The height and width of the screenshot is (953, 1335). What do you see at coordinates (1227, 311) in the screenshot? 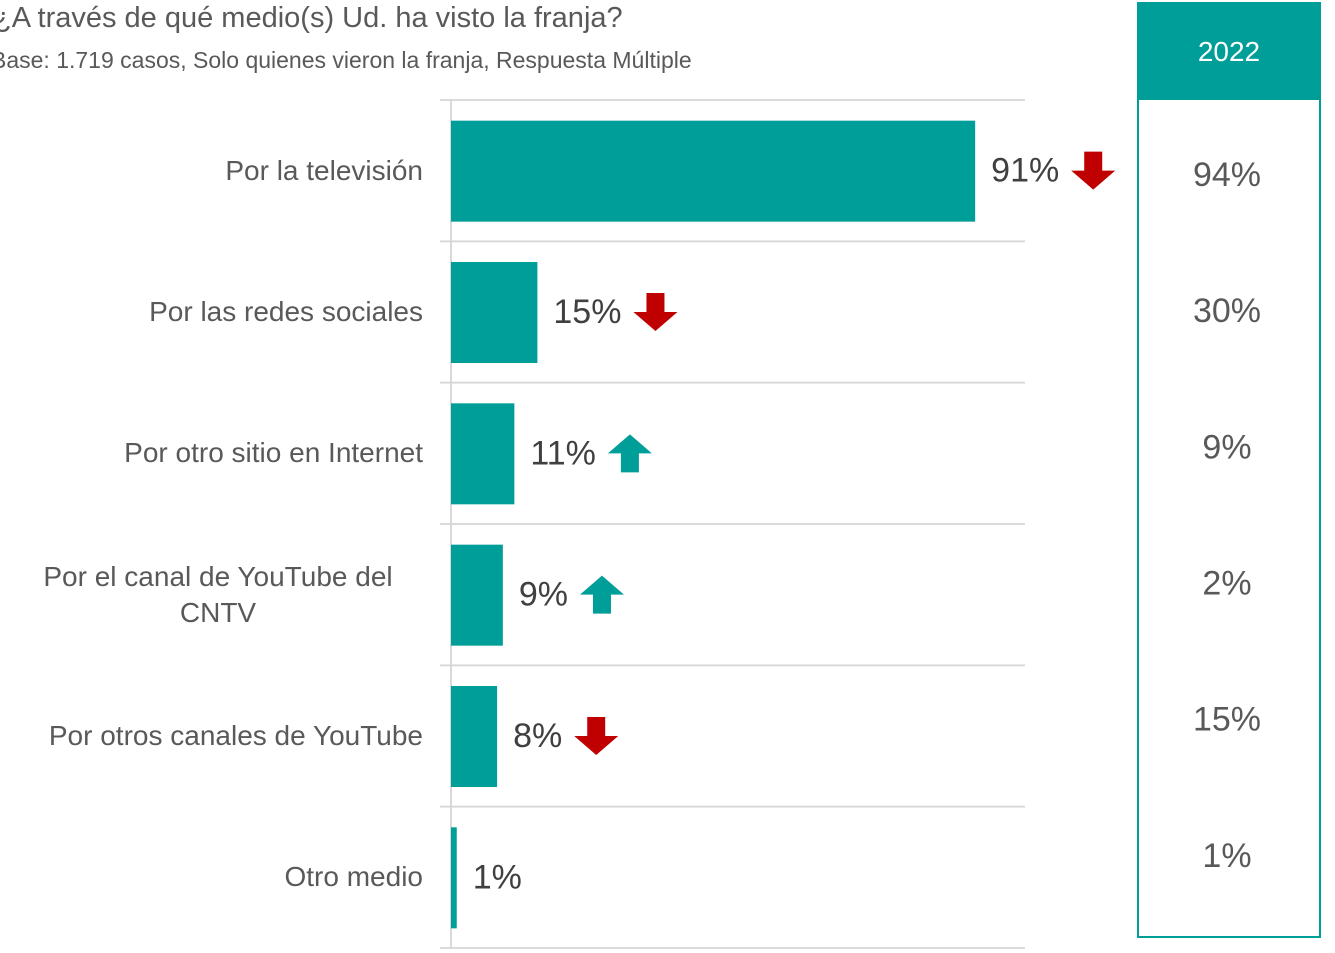
I see `comparison-value: 30%` at bounding box center [1227, 311].